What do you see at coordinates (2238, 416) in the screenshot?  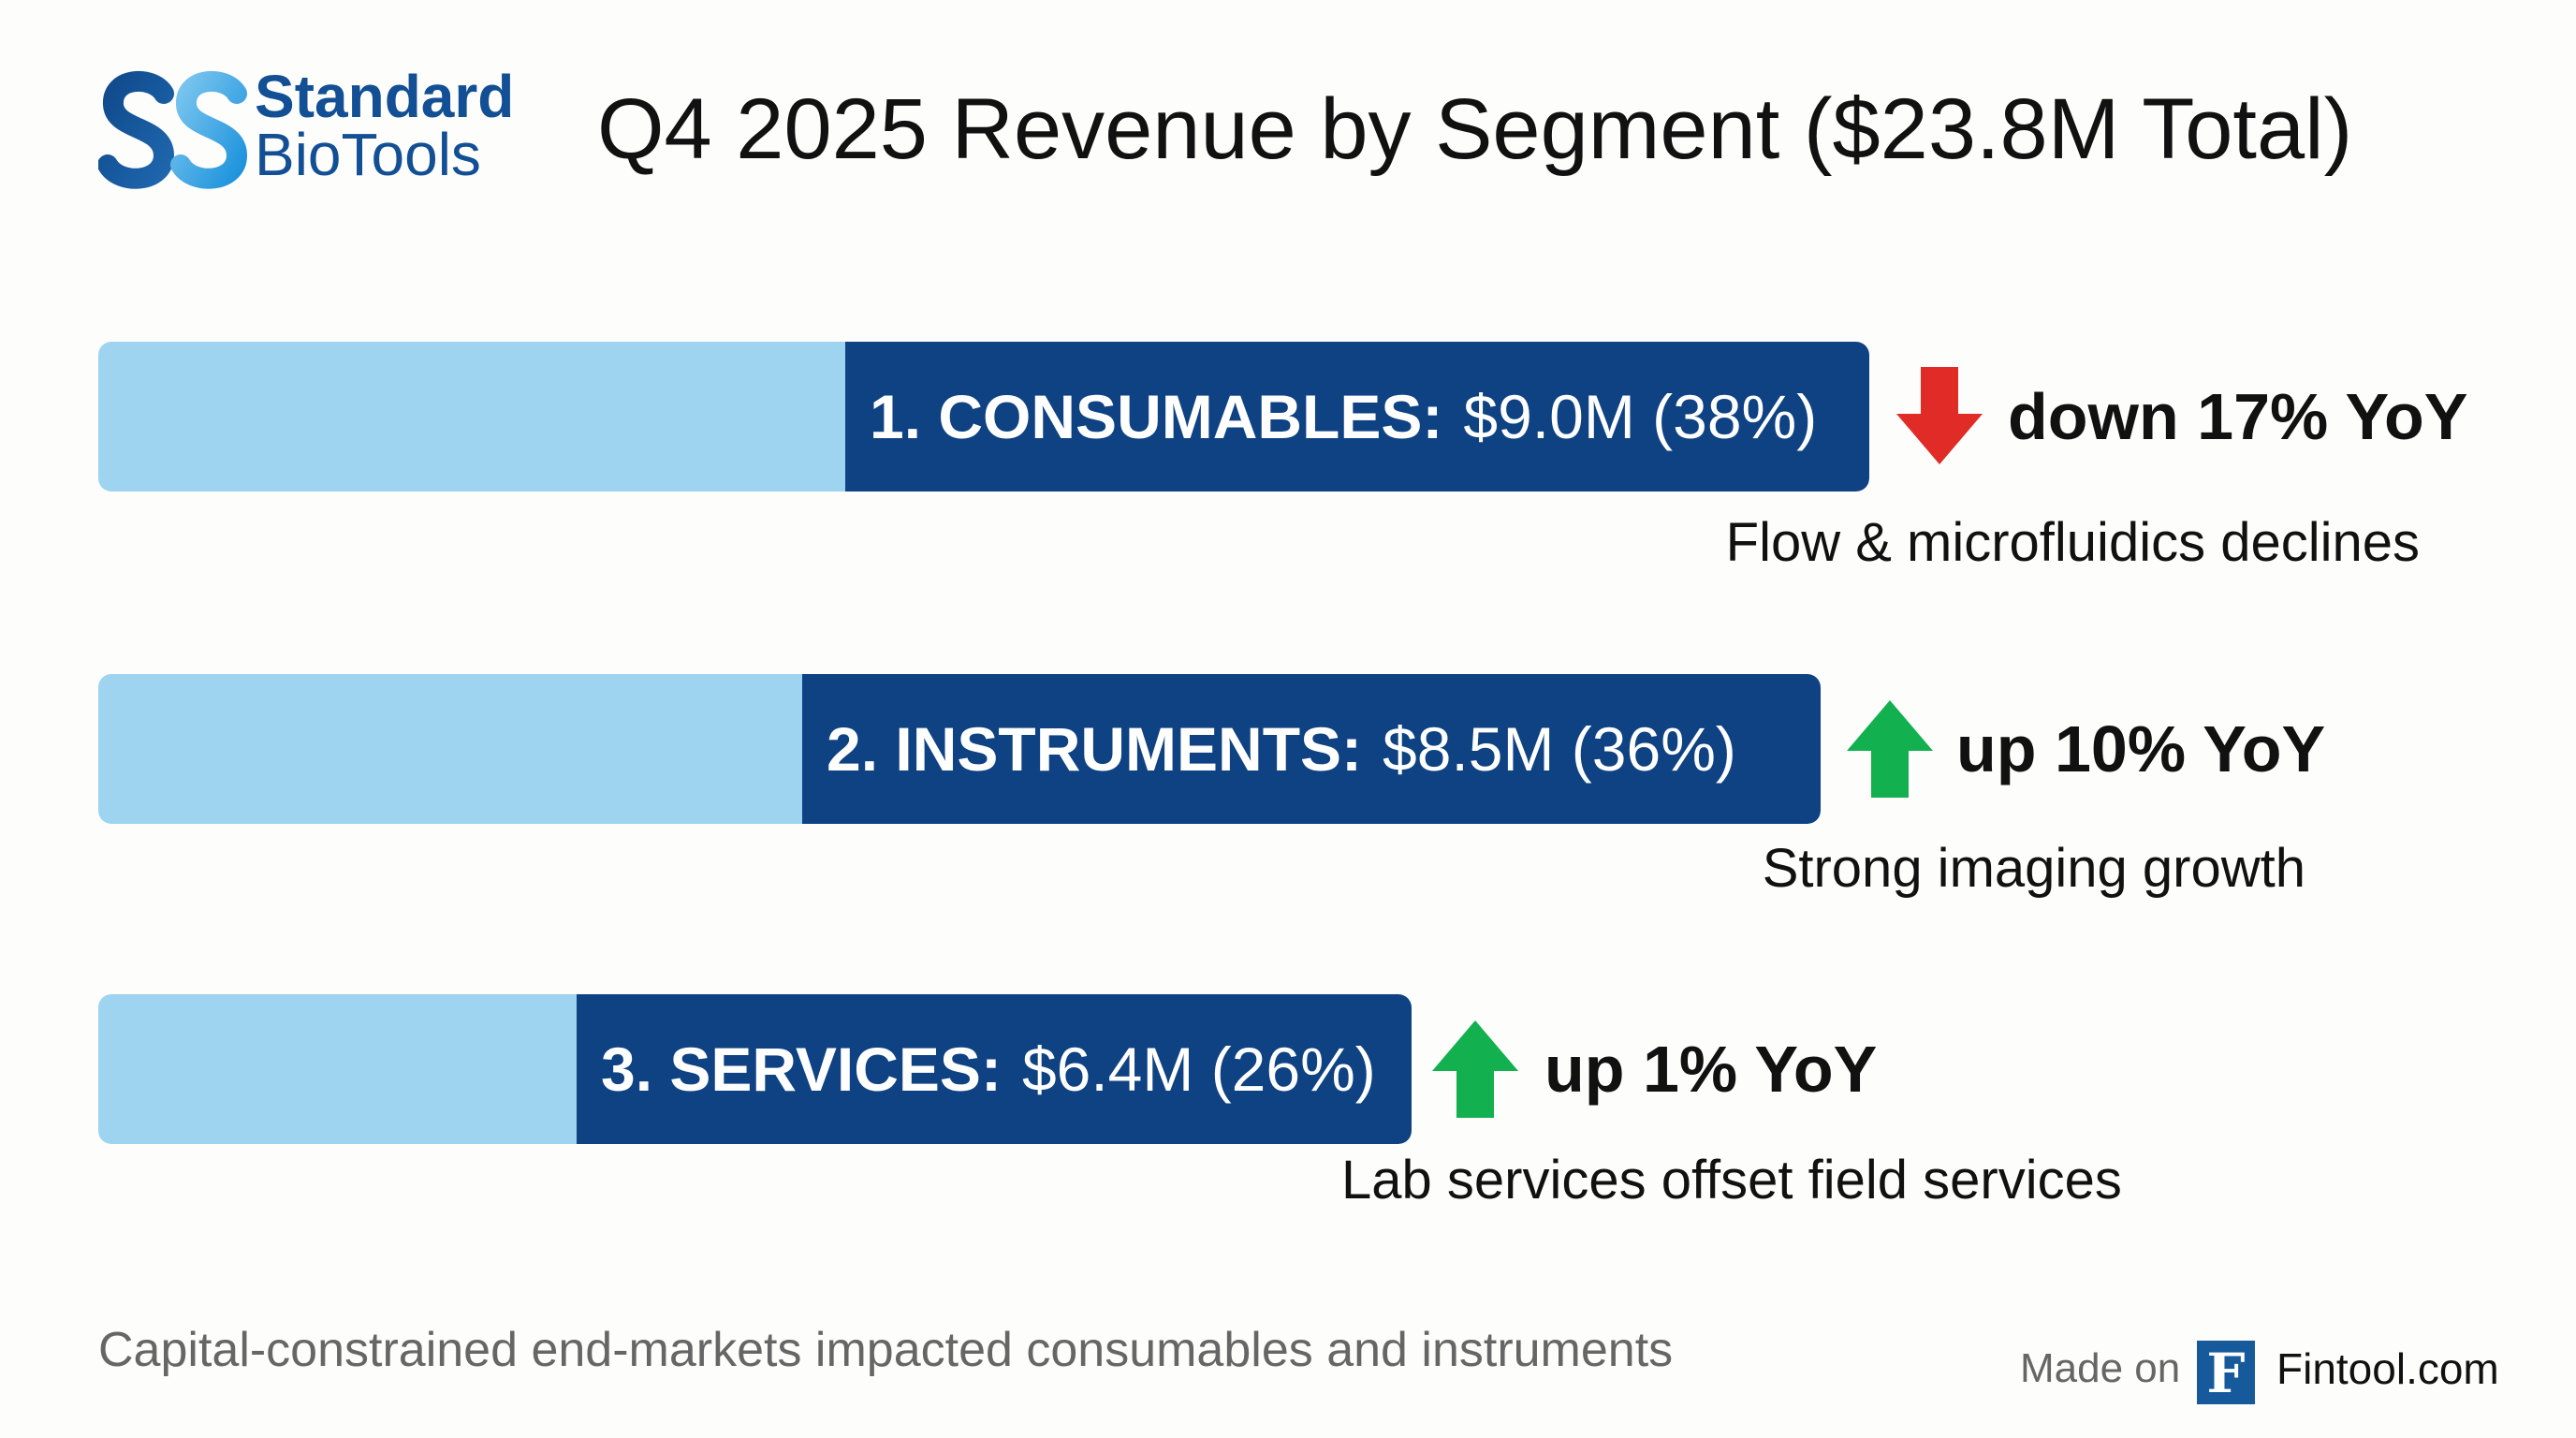 I see `yoy-consumables: down 17% YoY` at bounding box center [2238, 416].